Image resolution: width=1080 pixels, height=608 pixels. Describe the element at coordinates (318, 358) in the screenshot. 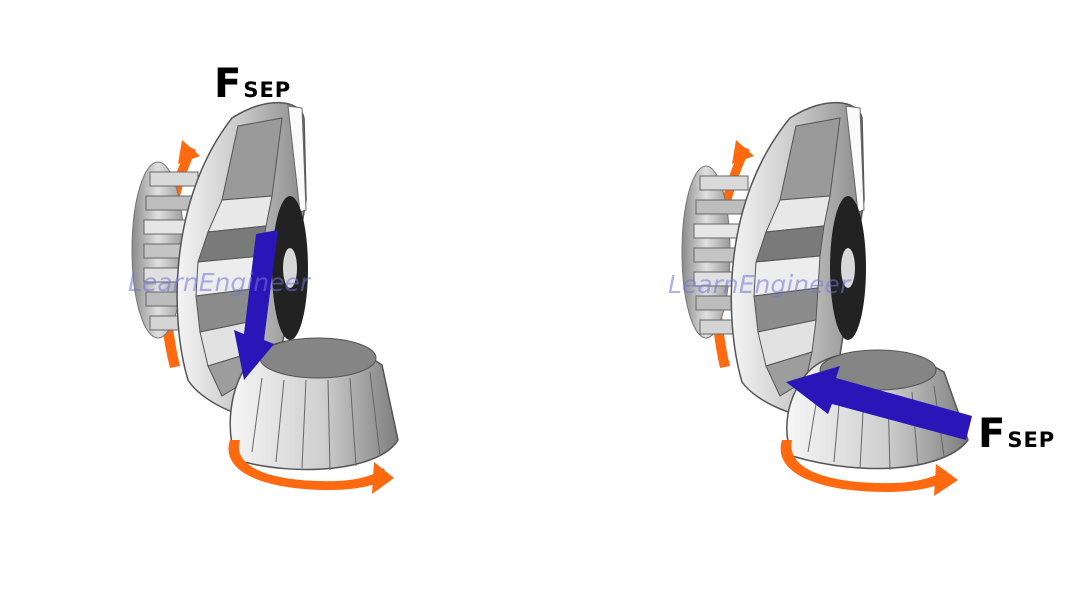

I see `pinion-top` at that location.